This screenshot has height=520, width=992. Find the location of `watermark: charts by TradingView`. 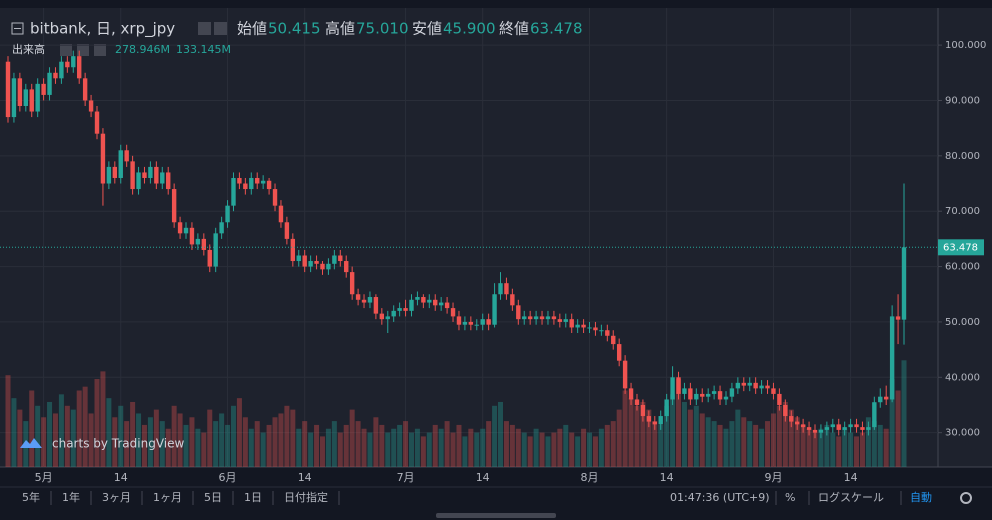

watermark: charts by TradingView is located at coordinates (118, 444).